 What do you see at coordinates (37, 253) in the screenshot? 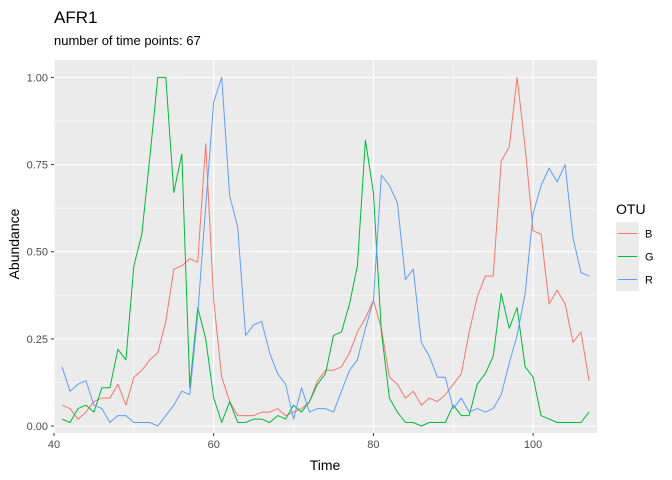
I see `y-tick-label: 0.50` at bounding box center [37, 253].